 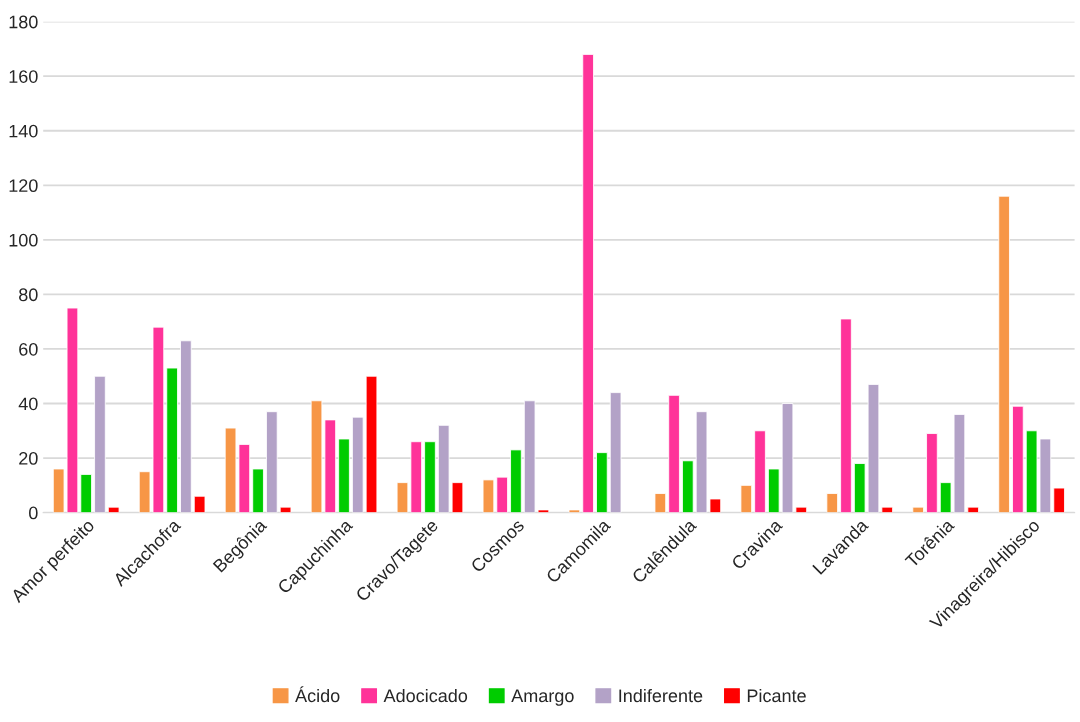 I want to click on y-tick-label: 180, so click(x=23, y=22).